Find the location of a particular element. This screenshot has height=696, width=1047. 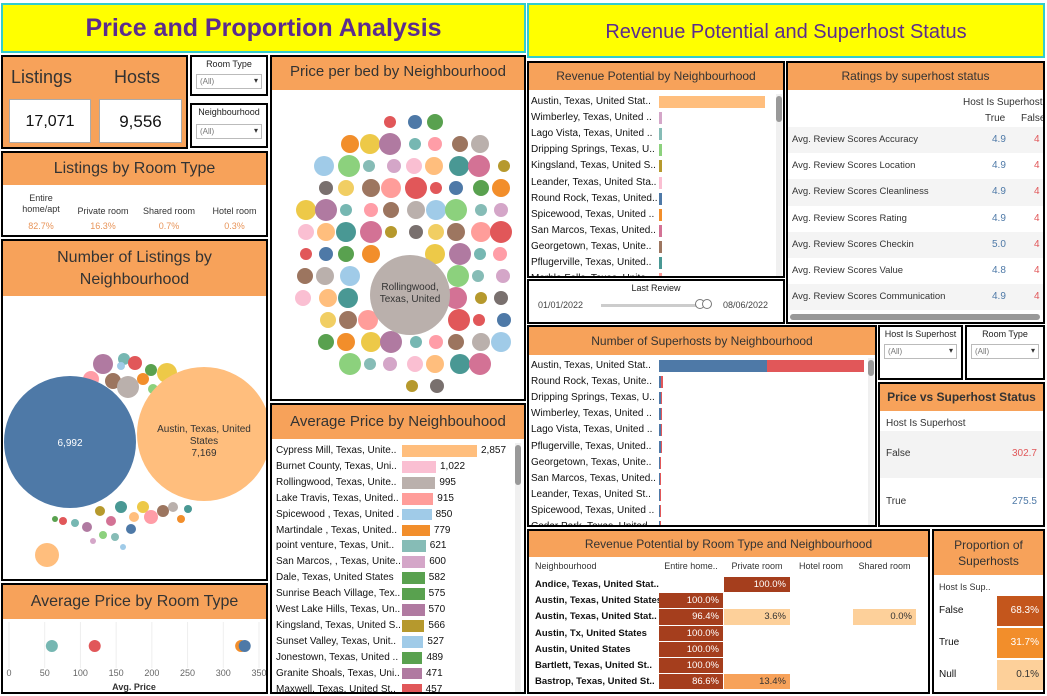

column-header: Shared room is located at coordinates (884, 566).